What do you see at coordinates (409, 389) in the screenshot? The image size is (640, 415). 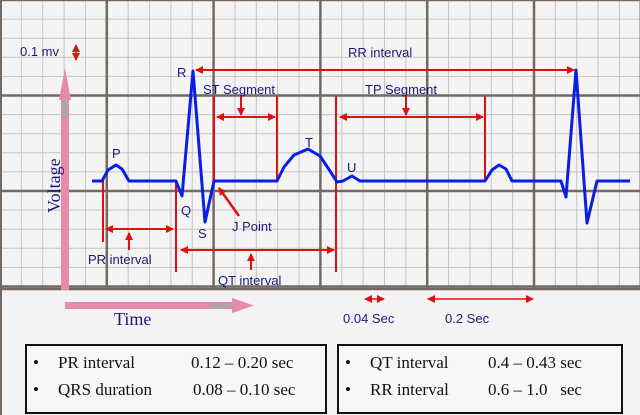 I see `normal-name: RR interval` at bounding box center [409, 389].